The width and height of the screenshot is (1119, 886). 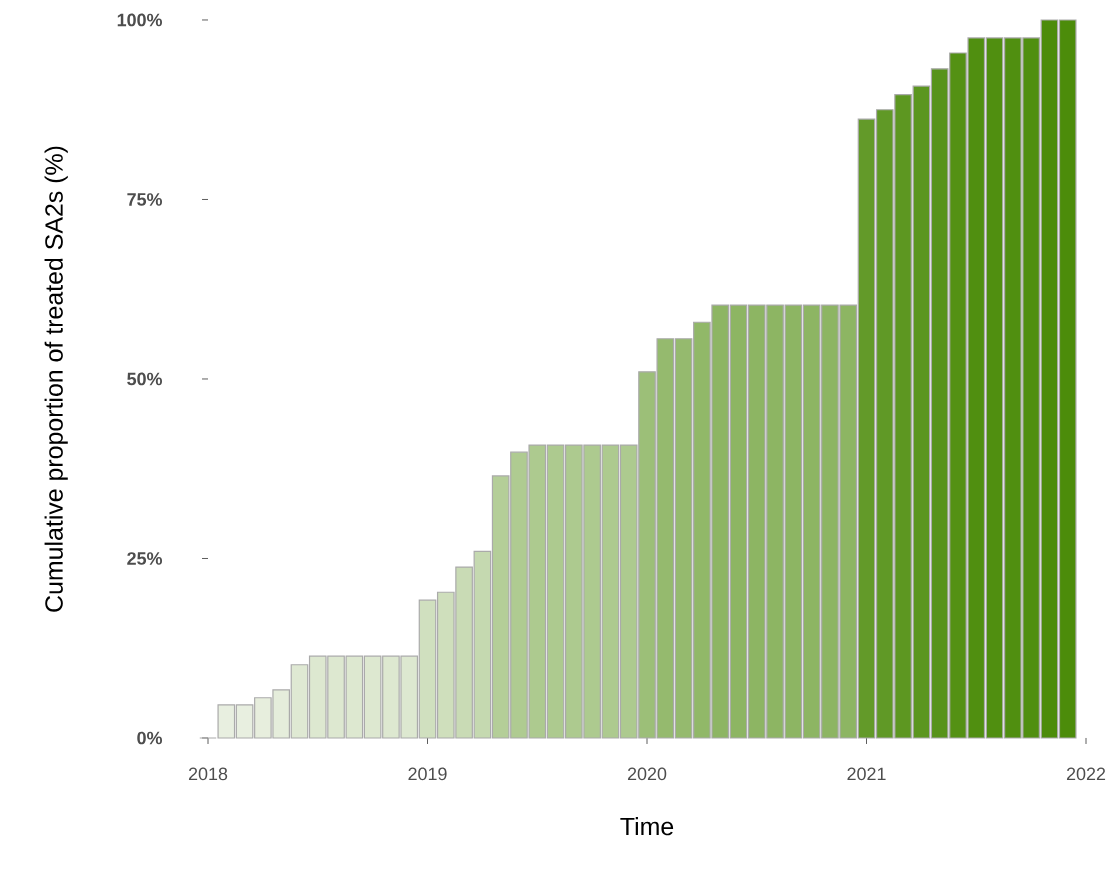 What do you see at coordinates (150, 738) in the screenshot?
I see `y-tick-label: 0%` at bounding box center [150, 738].